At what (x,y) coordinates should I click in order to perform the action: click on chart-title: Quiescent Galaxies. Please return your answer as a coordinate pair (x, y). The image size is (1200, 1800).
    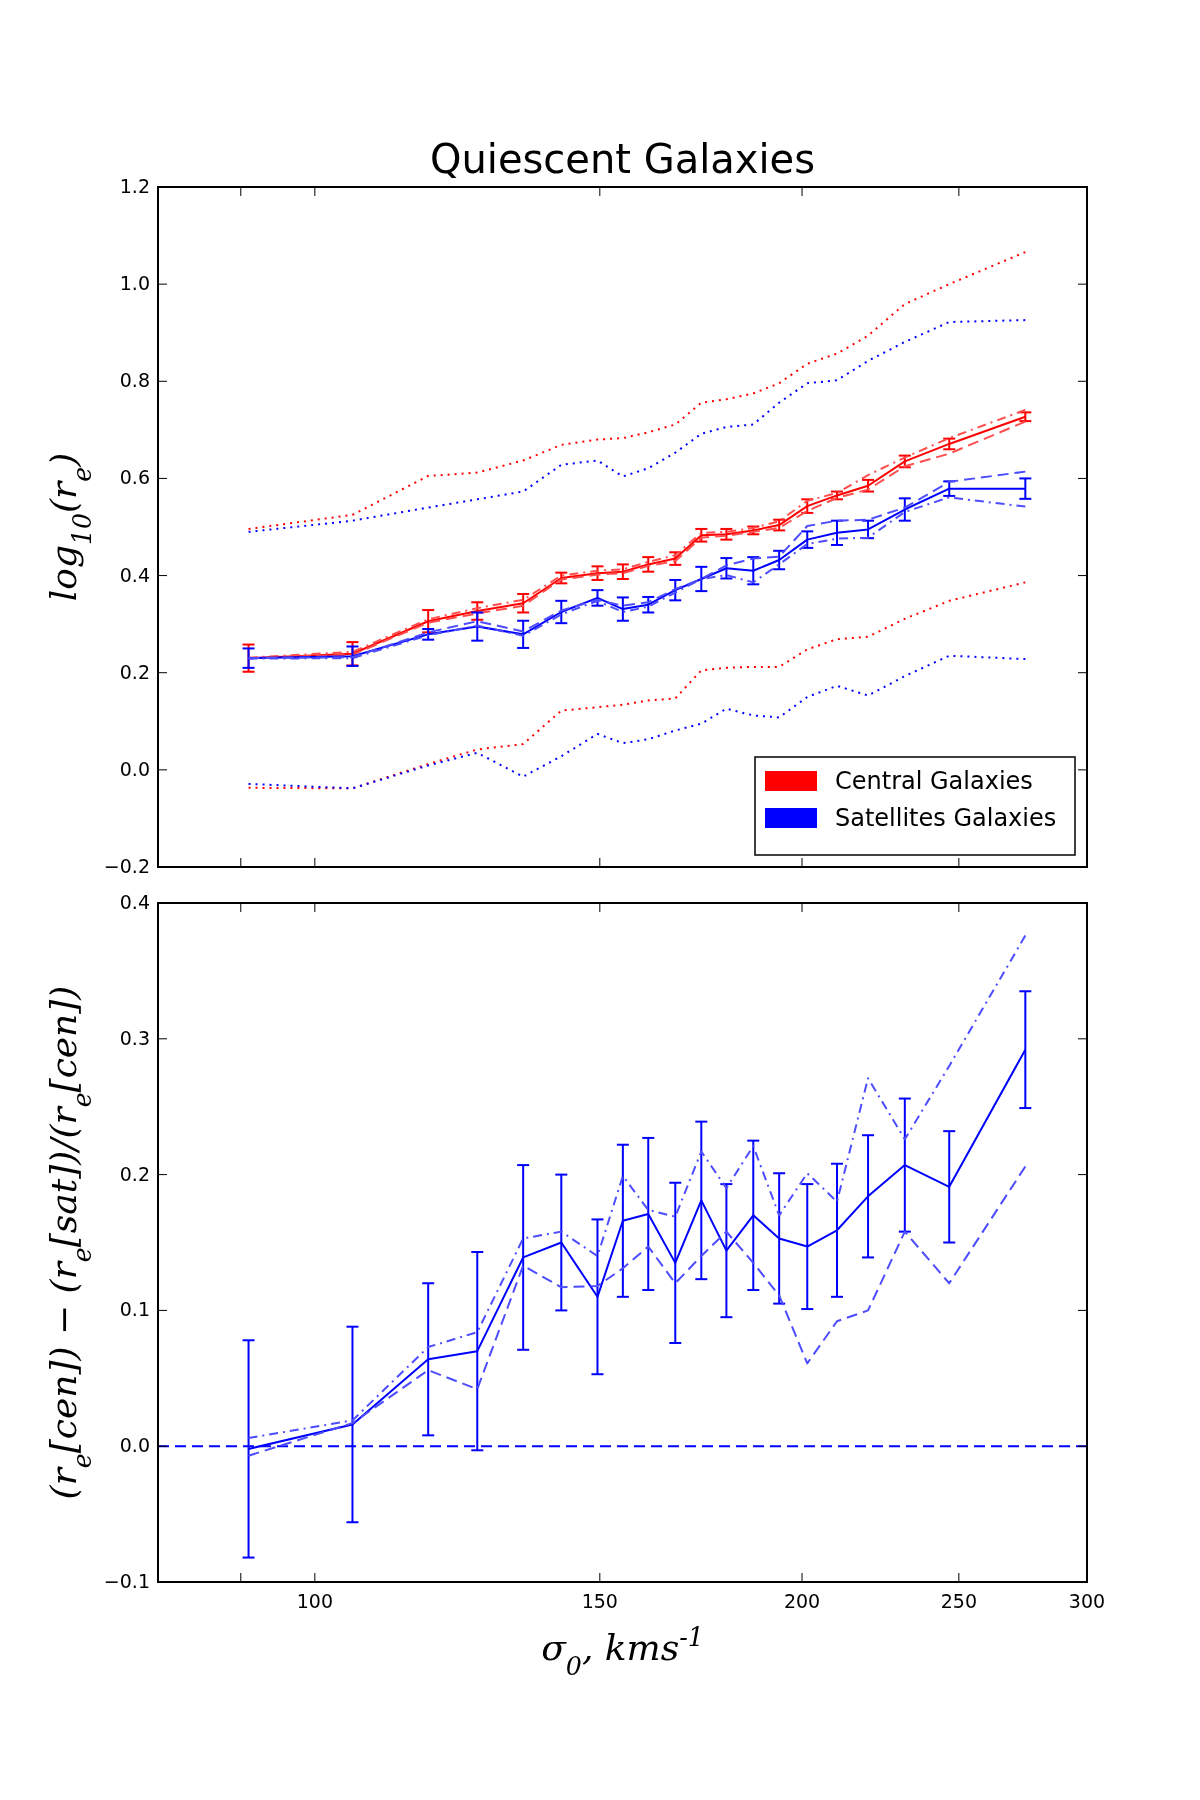
    Looking at the image, I should click on (622, 159).